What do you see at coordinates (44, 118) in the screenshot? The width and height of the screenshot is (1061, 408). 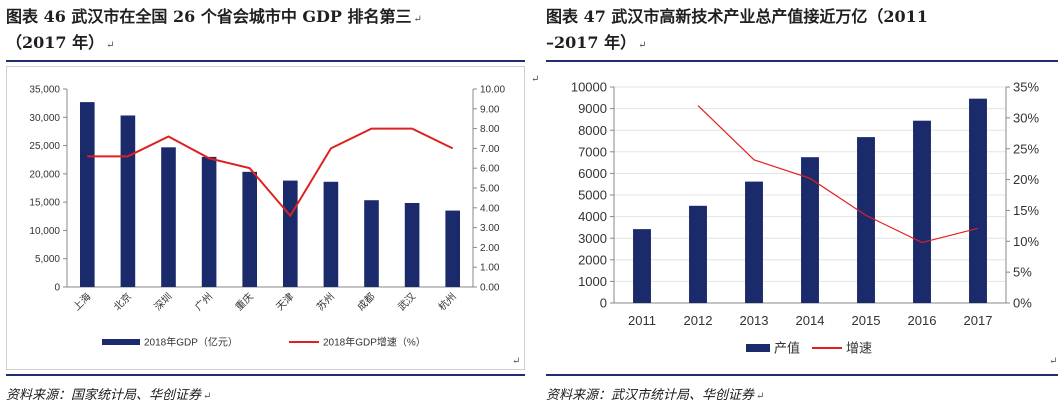 I see `left-y-left-tick-label: 30,000` at bounding box center [44, 118].